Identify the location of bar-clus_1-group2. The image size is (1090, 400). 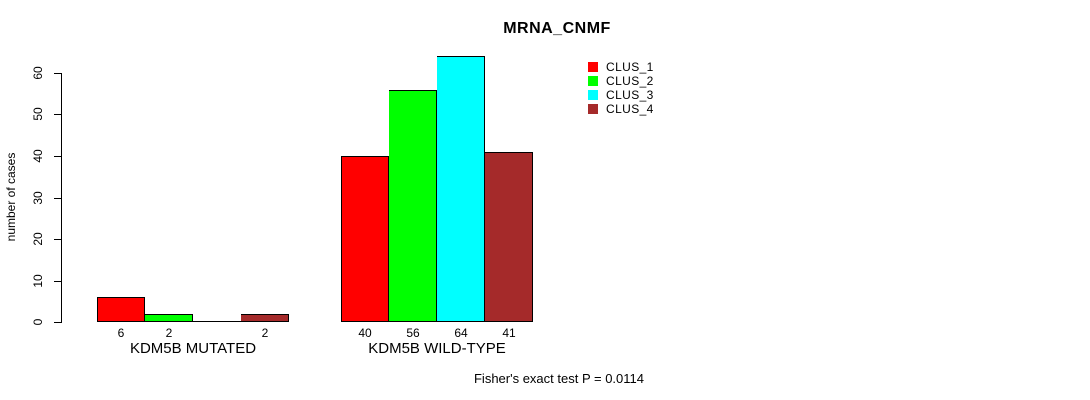
(365, 239).